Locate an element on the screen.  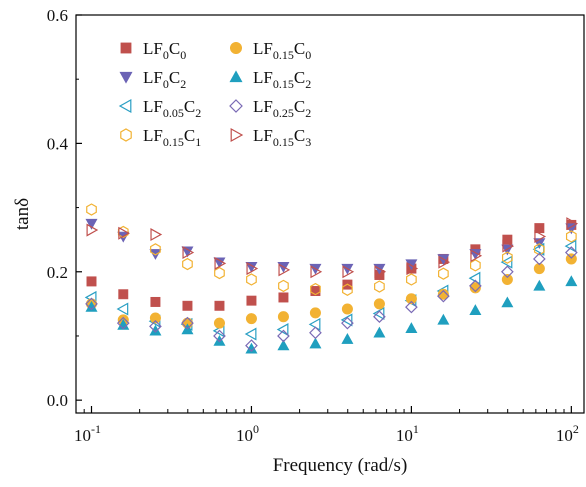
legend-label: LF0.15C3 is located at coordinates (282, 137).